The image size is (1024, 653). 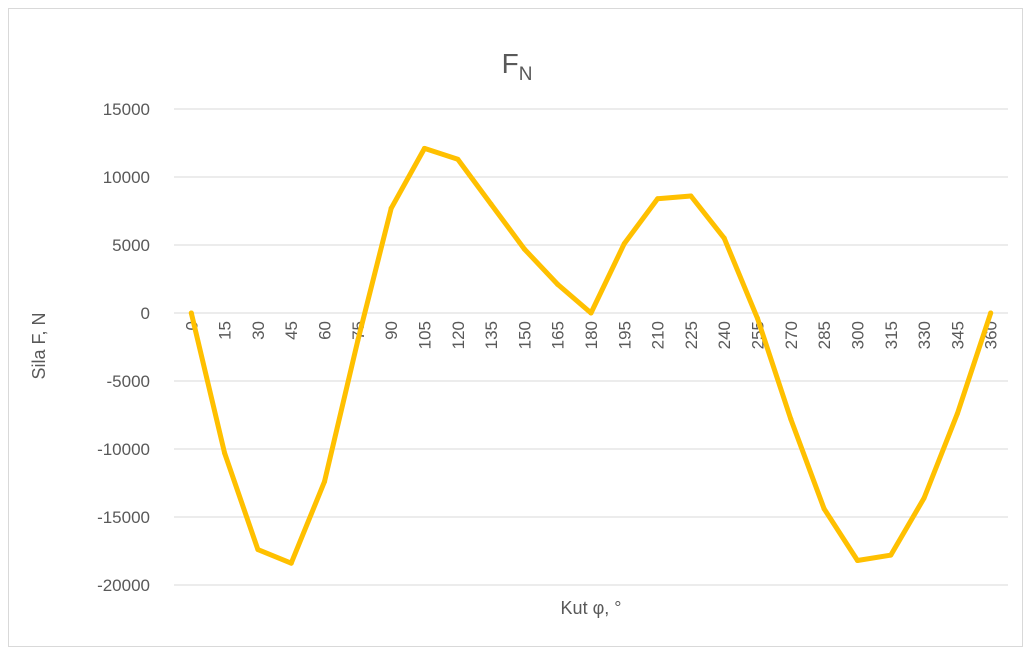 I want to click on x-tick-label: 315, so click(x=891, y=335).